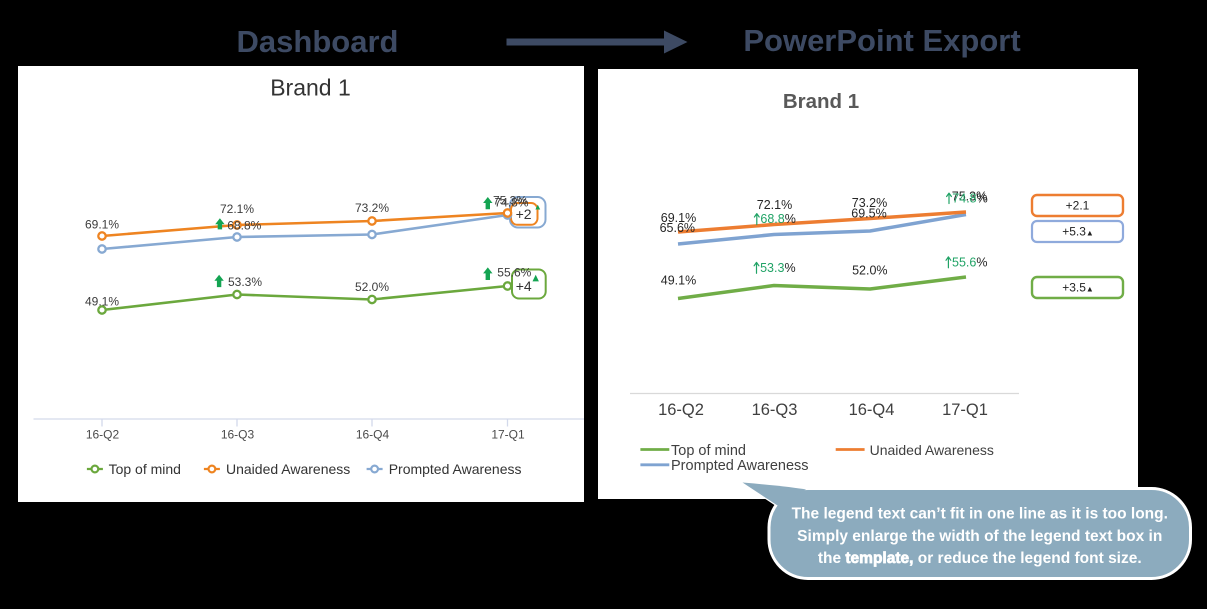 The width and height of the screenshot is (1207, 609). What do you see at coordinates (318, 41) in the screenshot?
I see `svg-text: Dashboard` at bounding box center [318, 41].